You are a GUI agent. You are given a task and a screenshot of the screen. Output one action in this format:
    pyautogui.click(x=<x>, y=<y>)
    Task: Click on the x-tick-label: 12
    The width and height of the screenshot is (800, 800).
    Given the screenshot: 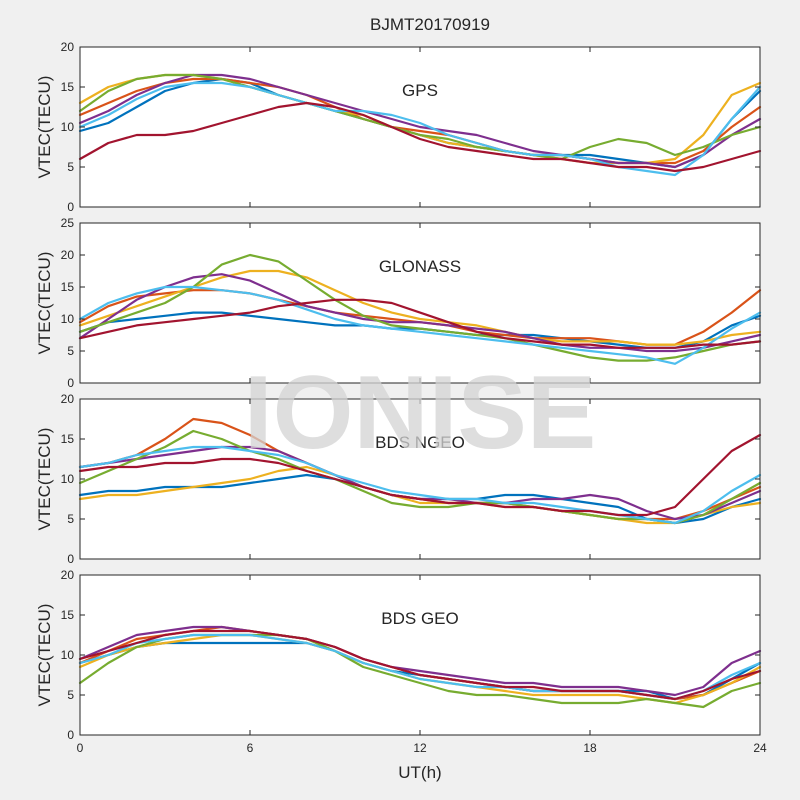 What is the action you would take?
    pyautogui.click(x=420, y=748)
    